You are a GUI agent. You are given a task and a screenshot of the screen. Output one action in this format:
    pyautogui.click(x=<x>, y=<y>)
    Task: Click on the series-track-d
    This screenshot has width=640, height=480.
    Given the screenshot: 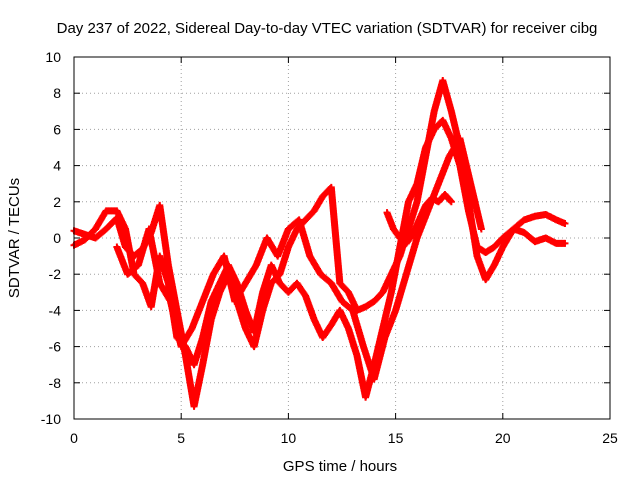 What is the action you would take?
    pyautogui.click(x=419, y=219)
    